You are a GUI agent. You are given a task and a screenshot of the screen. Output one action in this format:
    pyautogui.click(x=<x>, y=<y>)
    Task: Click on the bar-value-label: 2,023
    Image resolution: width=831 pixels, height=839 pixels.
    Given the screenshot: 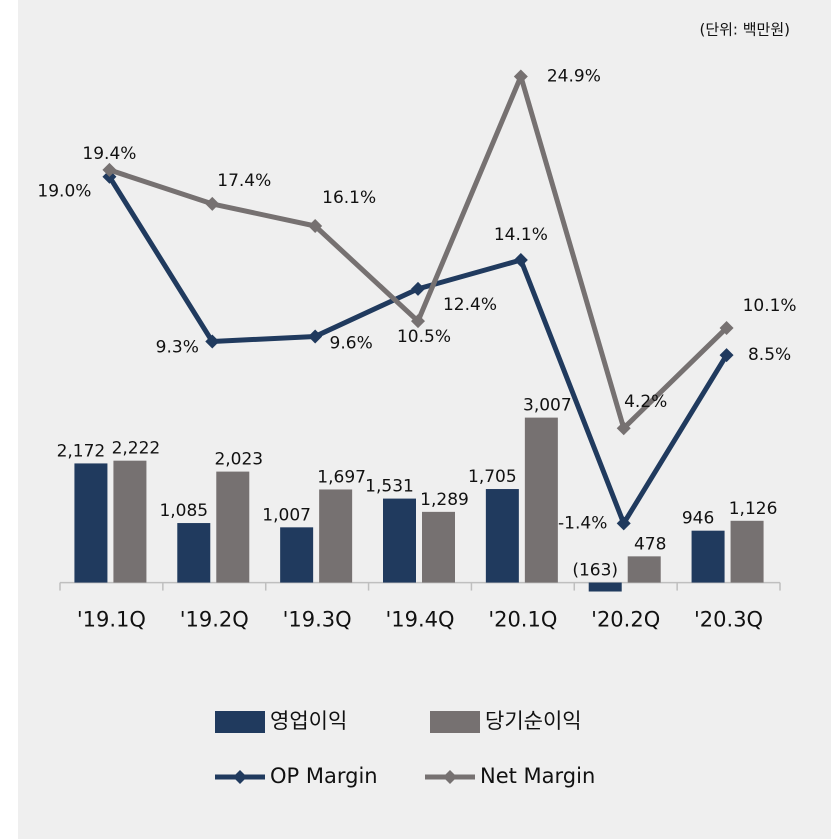 What is the action you would take?
    pyautogui.click(x=238, y=460)
    